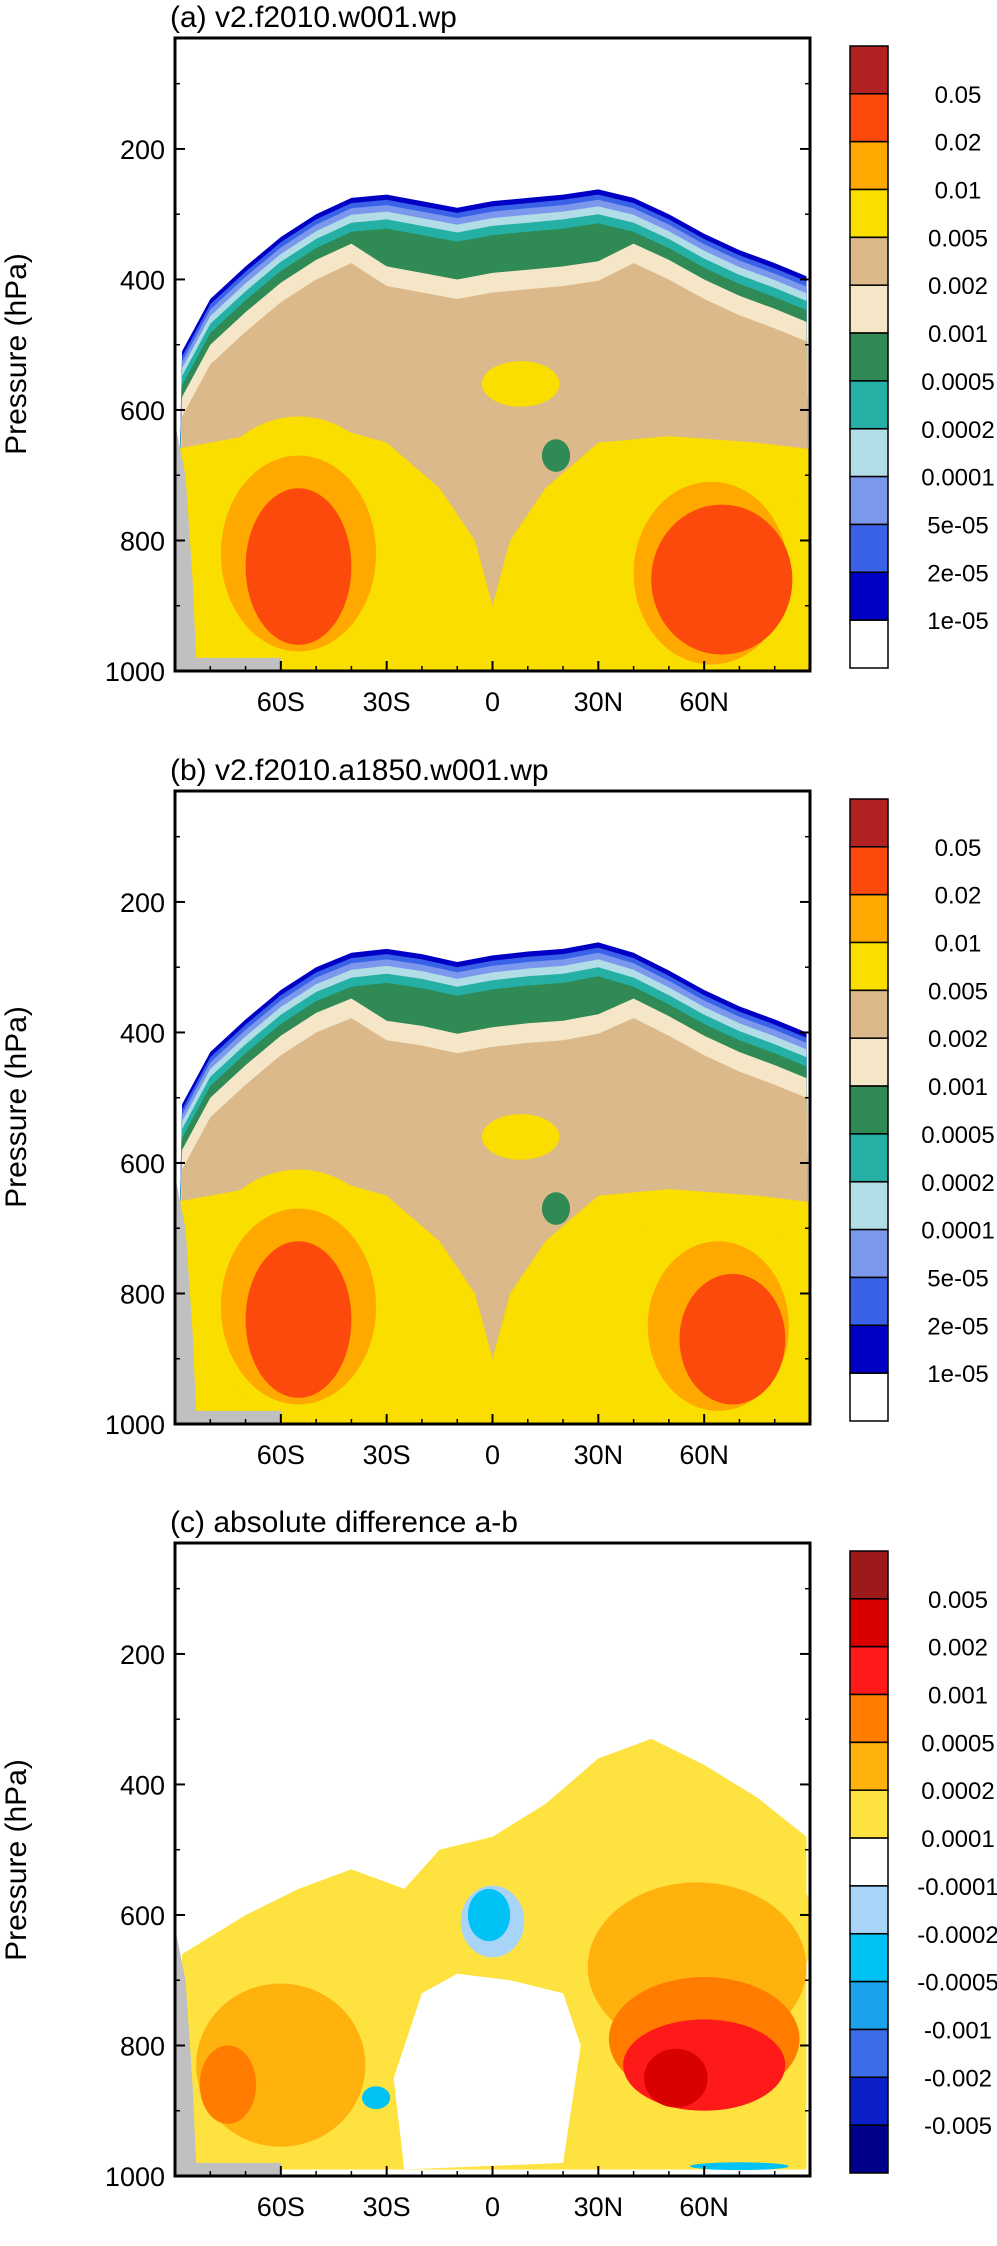  Describe the element at coordinates (958, 2031) in the screenshot. I see `colorbar-label: -0.001` at that location.